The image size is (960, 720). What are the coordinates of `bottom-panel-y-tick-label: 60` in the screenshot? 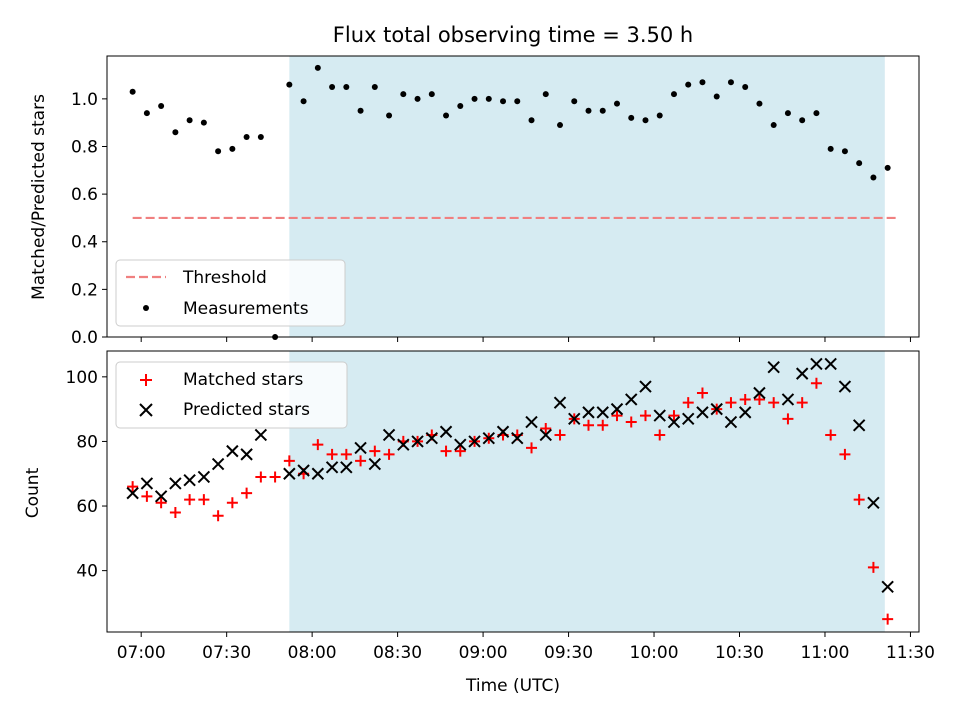 It's located at (87, 507).